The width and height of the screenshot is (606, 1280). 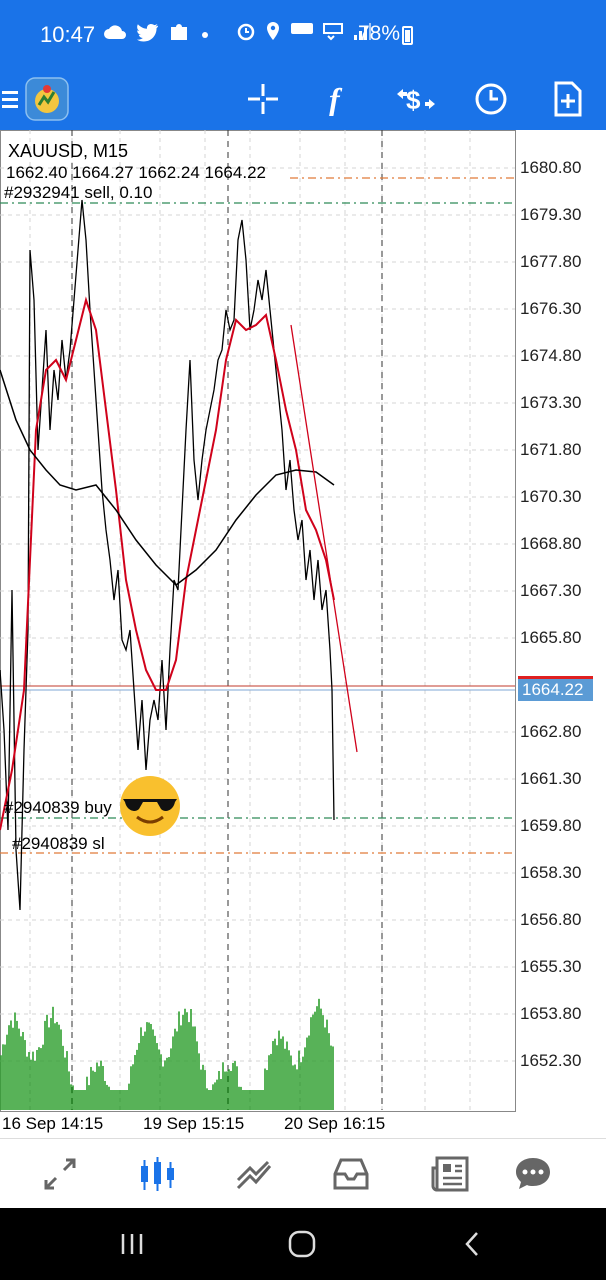 I want to click on home-button, so click(x=302, y=1244).